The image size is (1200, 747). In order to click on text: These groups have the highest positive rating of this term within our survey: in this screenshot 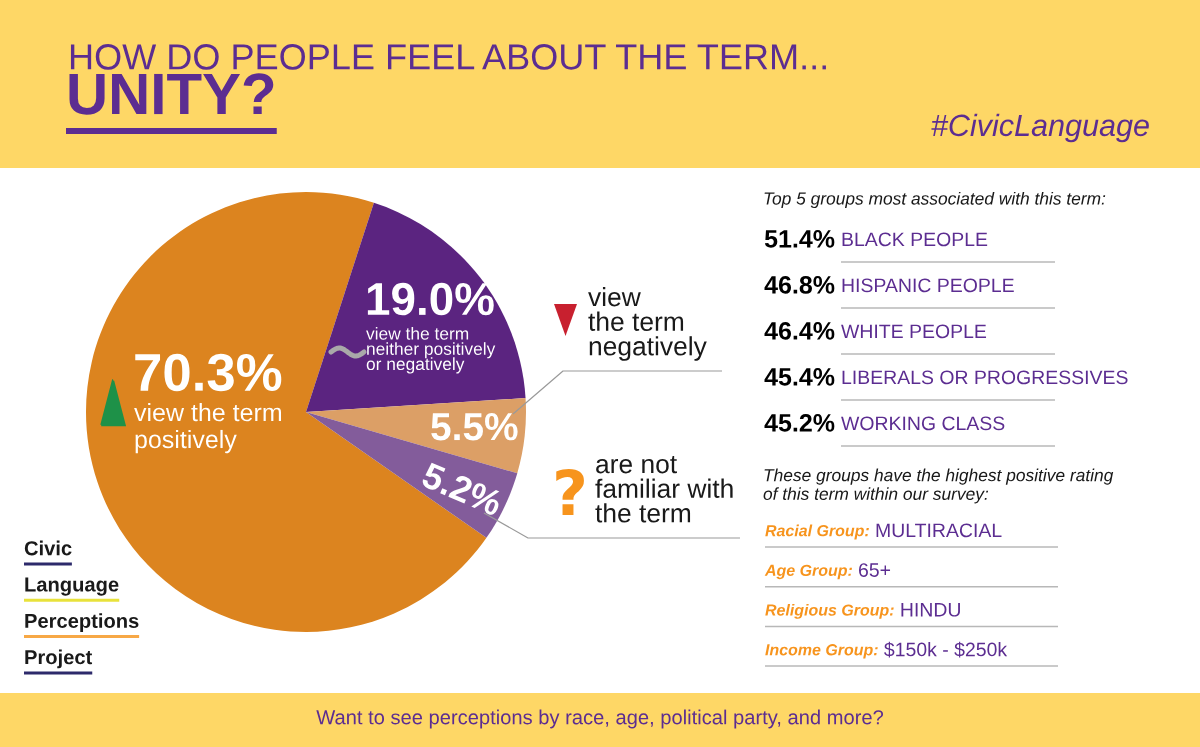, I will do `click(938, 486)`.